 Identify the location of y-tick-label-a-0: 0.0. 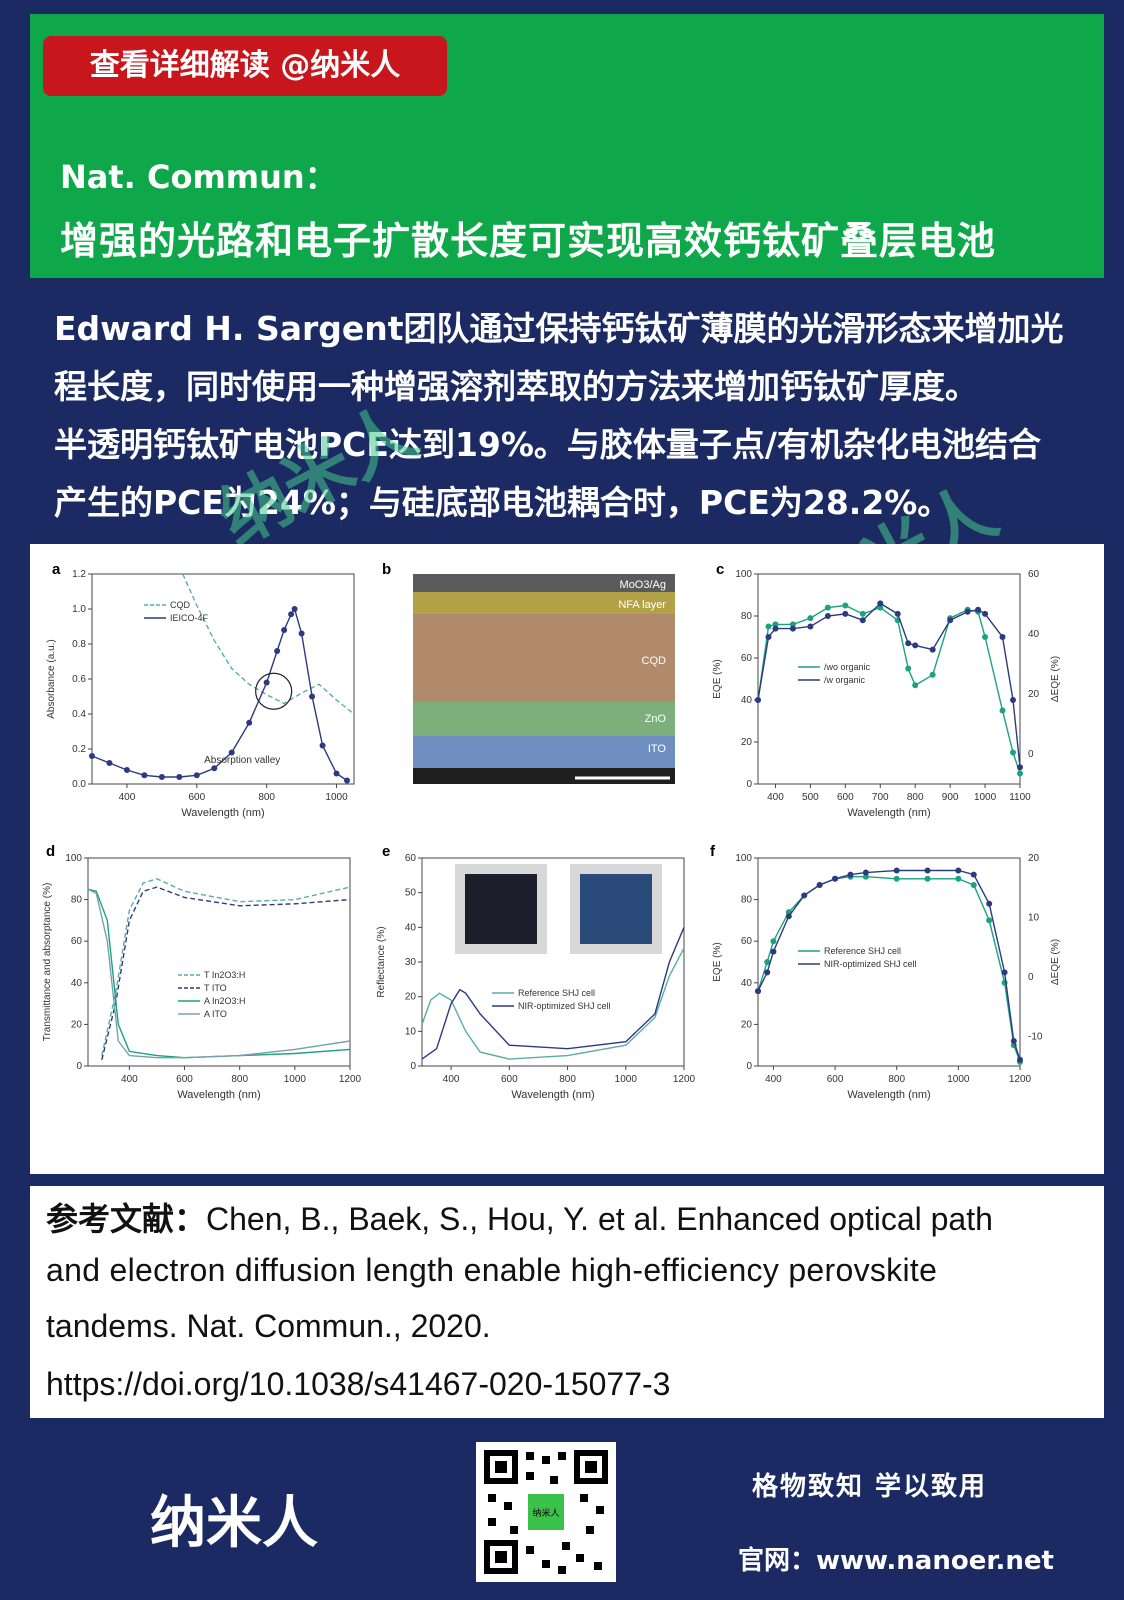
(79, 784).